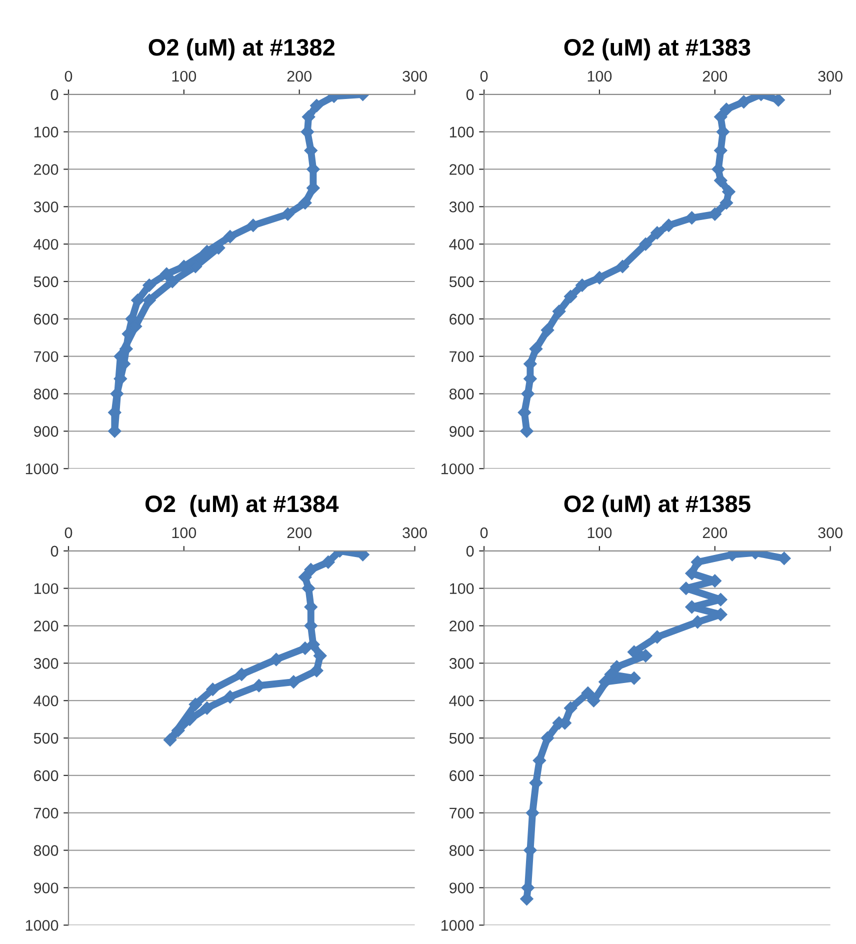 The width and height of the screenshot is (856, 944). What do you see at coordinates (657, 49) in the screenshot?
I see `chart-title: O2 (uM) at #1383` at bounding box center [657, 49].